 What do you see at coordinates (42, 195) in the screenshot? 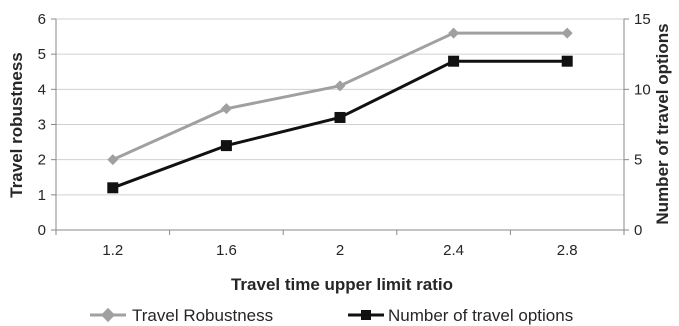
I see `left-y-tick-label: 1` at bounding box center [42, 195].